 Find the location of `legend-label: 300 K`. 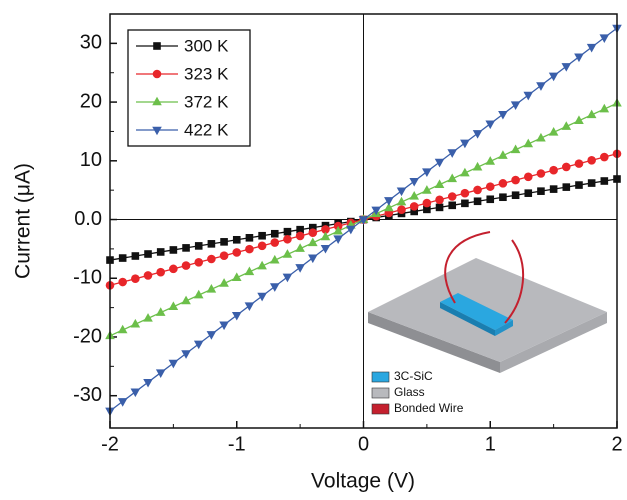

legend-label: 300 K is located at coordinates (206, 45).